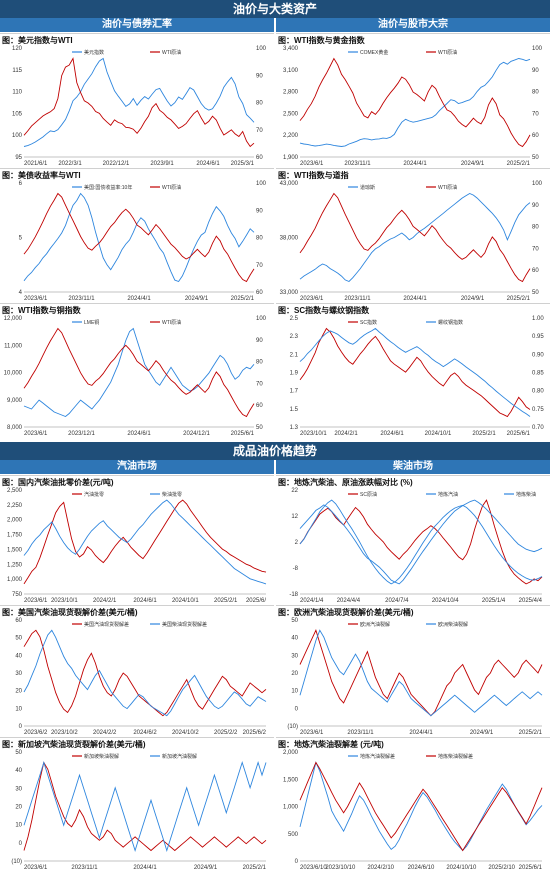  What do you see at coordinates (196, 434) in the screenshot?
I see `x-tick-label: 2024/12/1` at bounding box center [196, 434].